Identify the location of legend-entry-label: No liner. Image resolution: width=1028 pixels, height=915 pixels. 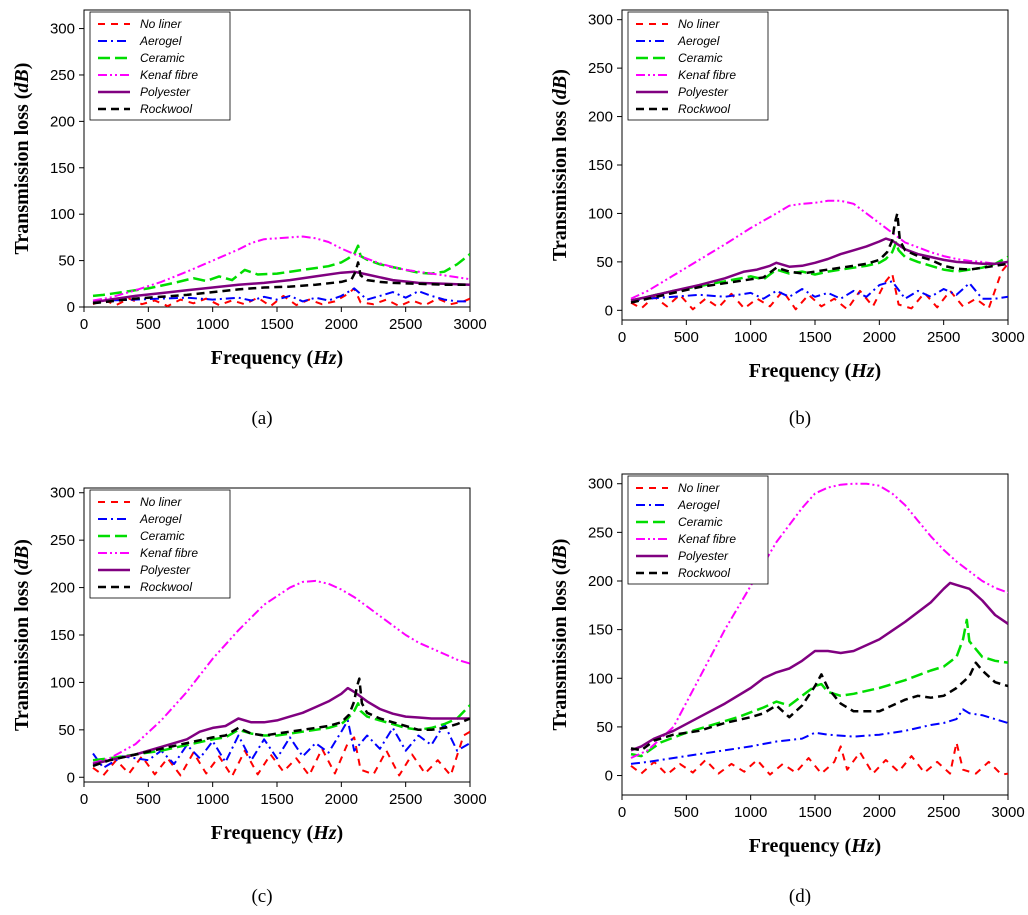
(699, 24).